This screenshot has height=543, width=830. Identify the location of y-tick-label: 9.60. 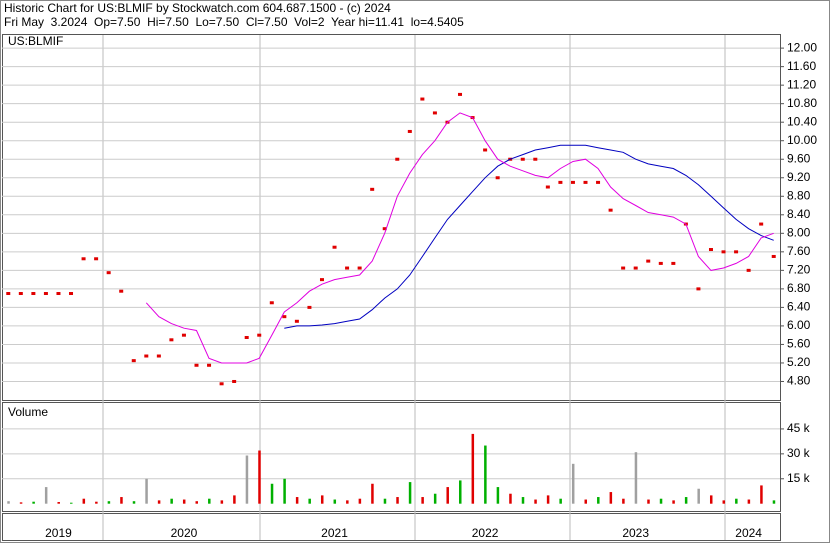
(799, 158).